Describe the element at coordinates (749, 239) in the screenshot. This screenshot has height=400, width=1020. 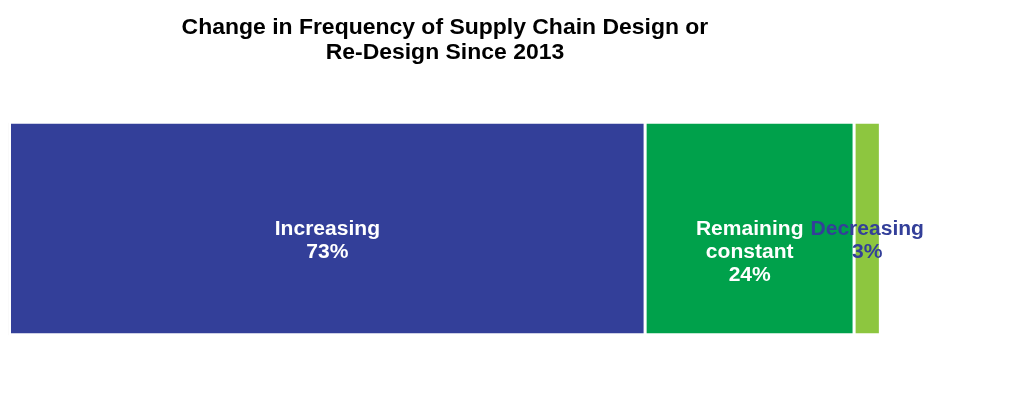
I see `series-label: Remaining constant` at that location.